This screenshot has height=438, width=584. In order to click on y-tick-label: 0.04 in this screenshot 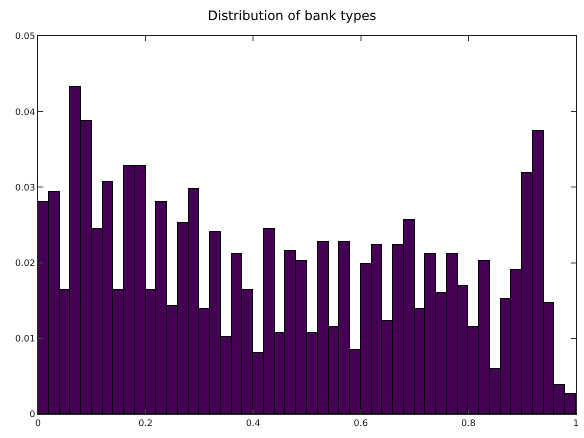, I will do `click(25, 113)`.